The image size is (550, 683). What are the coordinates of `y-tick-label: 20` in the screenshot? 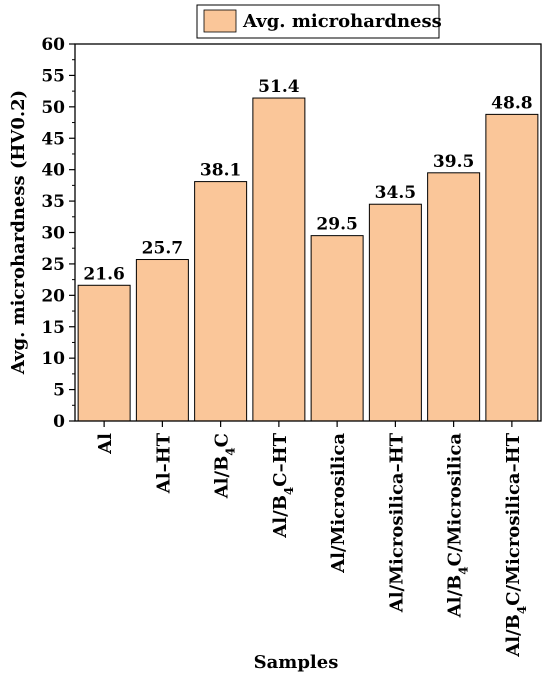 It's located at (53, 296).